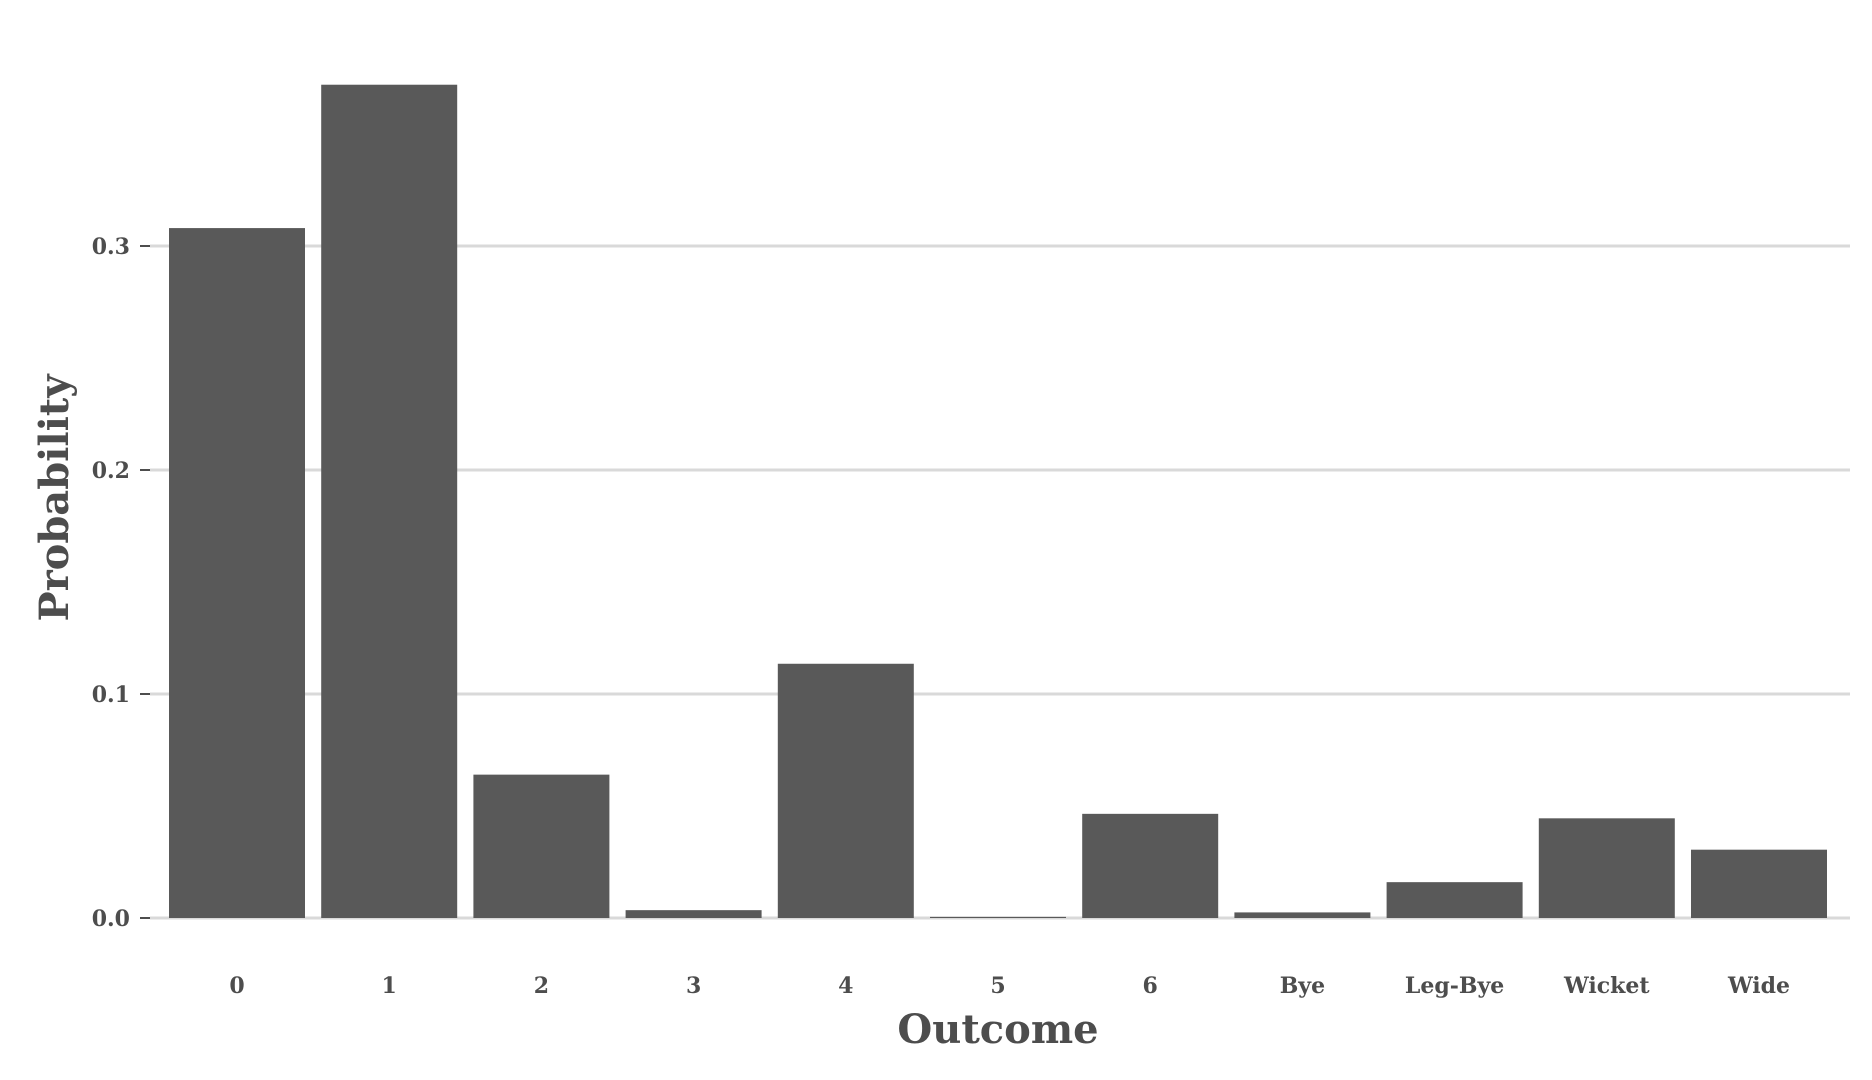 The image size is (1872, 1080). Describe the element at coordinates (1302, 986) in the screenshot. I see `x-tick-label: Bye` at that location.